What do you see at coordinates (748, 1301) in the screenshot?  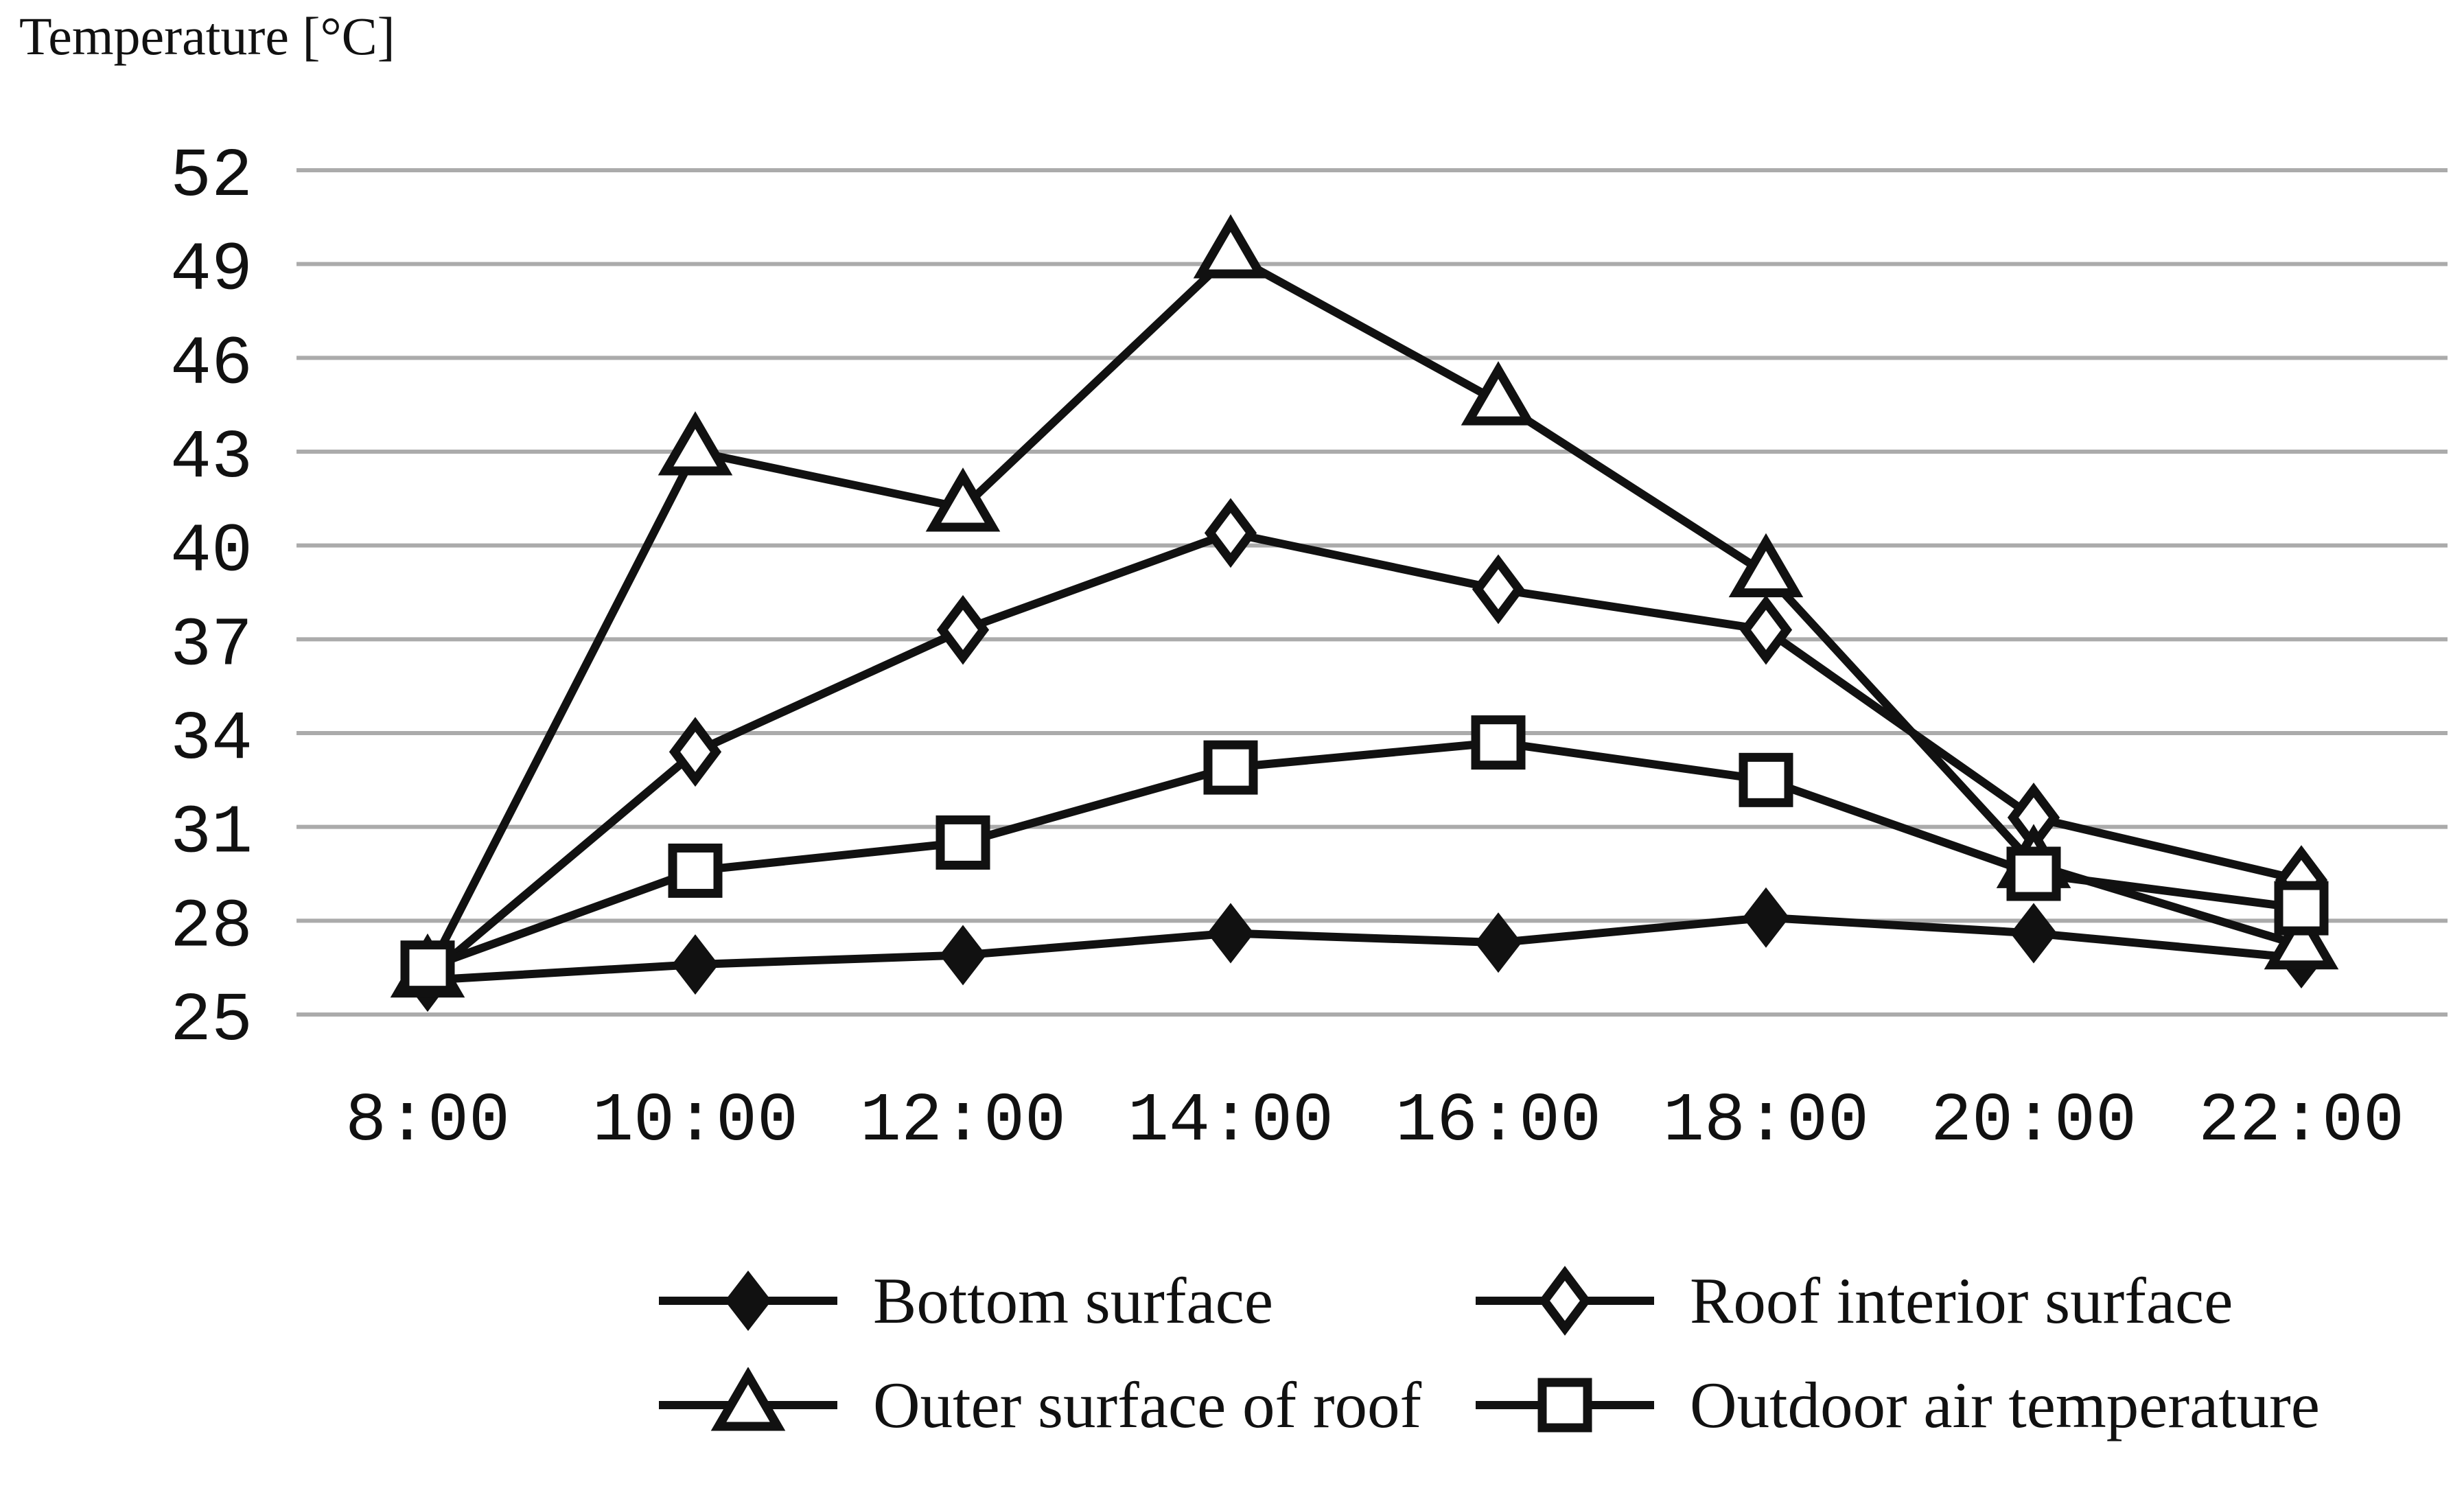 I see `filled-diamond-icon` at bounding box center [748, 1301].